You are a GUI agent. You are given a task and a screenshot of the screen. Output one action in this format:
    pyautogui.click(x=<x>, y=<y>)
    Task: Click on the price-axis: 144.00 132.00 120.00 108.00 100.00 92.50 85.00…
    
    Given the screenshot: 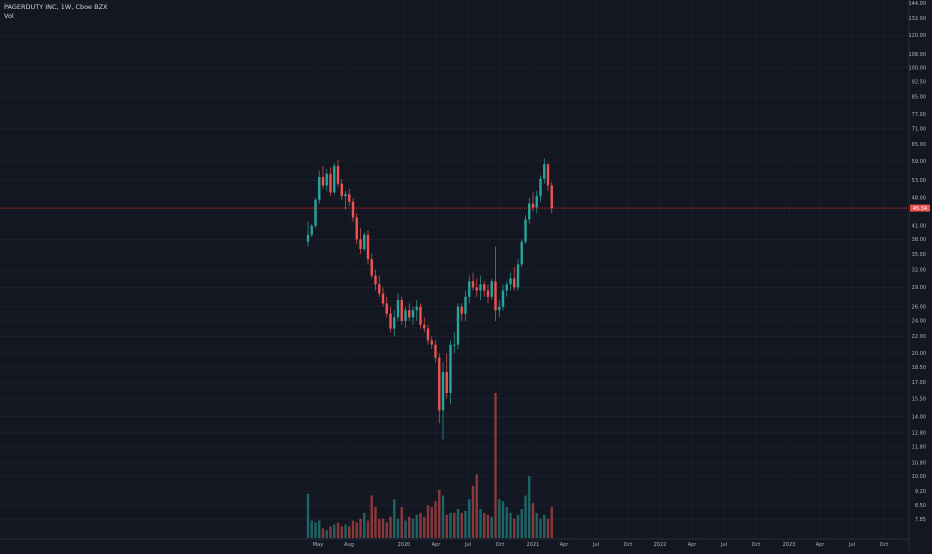 What is the action you would take?
    pyautogui.click(x=918, y=262)
    